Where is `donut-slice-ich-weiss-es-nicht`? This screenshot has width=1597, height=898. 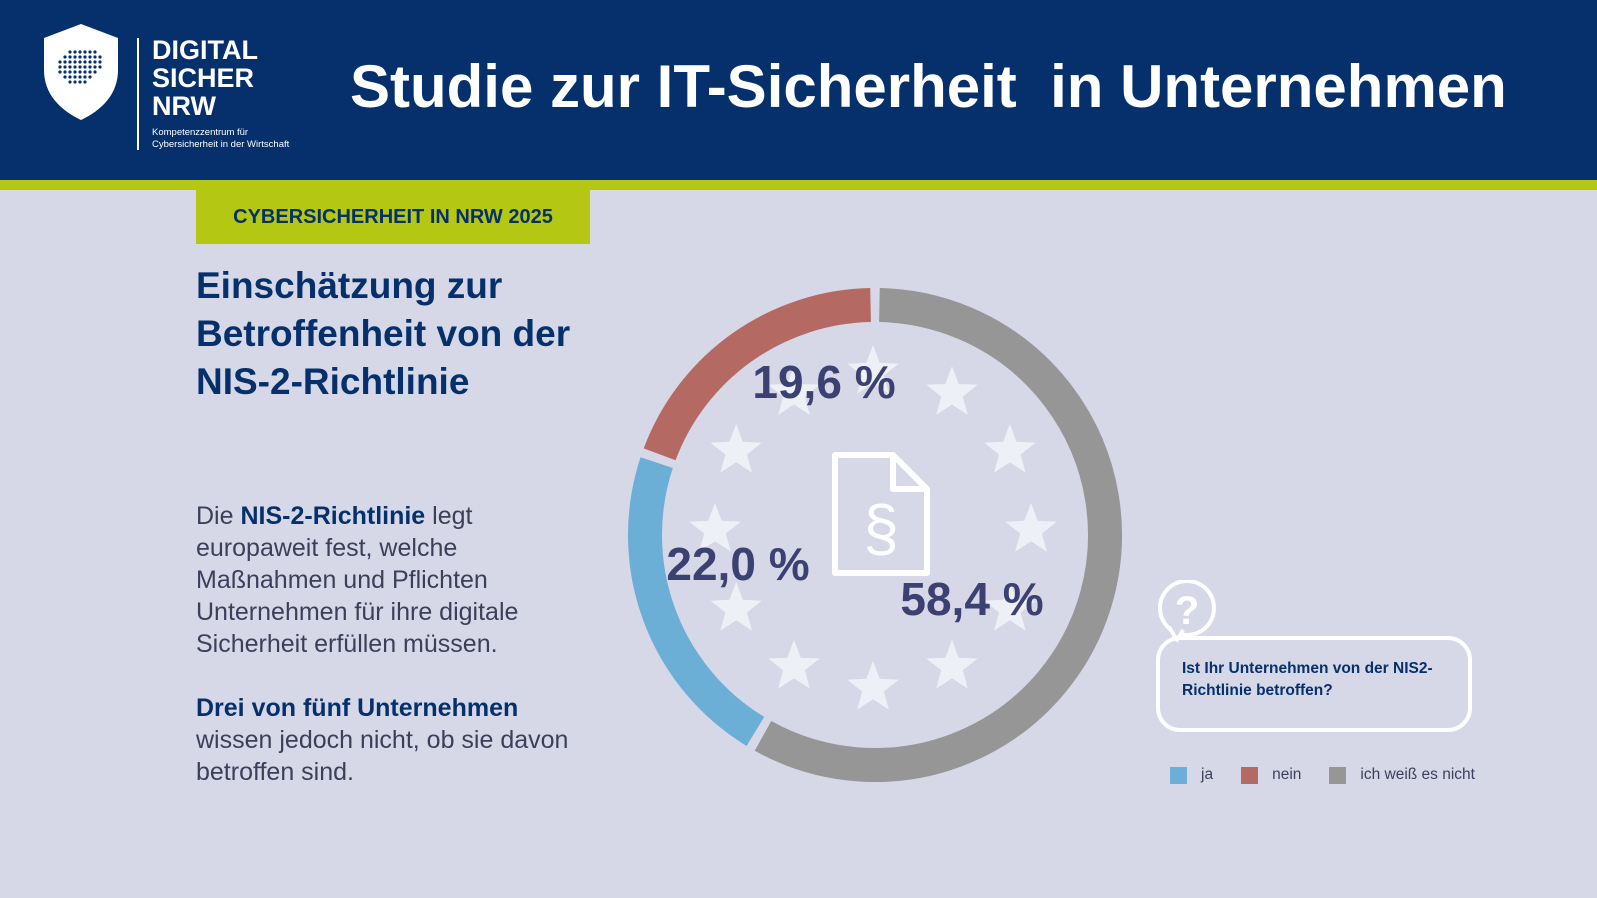 donut-slice-ich-weiss-es-nicht is located at coordinates (938, 535).